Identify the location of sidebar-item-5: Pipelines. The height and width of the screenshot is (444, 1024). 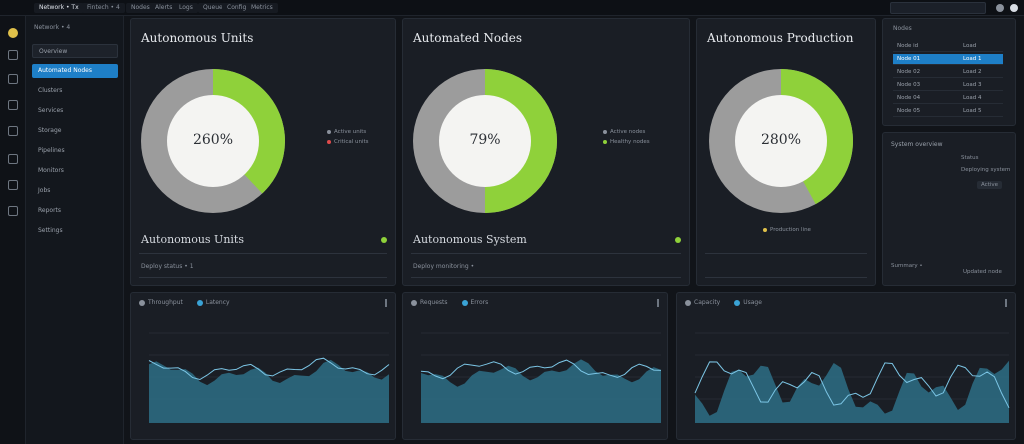
(51, 150).